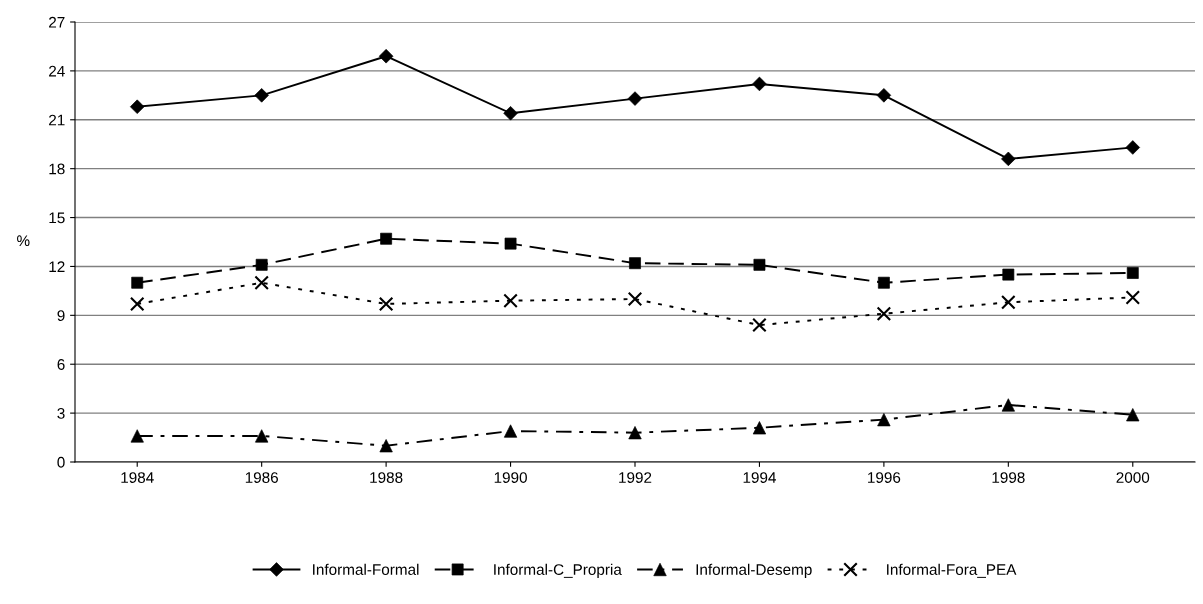 Image resolution: width=1203 pixels, height=604 pixels. What do you see at coordinates (261, 477) in the screenshot?
I see `x-tick-label: 1986` at bounding box center [261, 477].